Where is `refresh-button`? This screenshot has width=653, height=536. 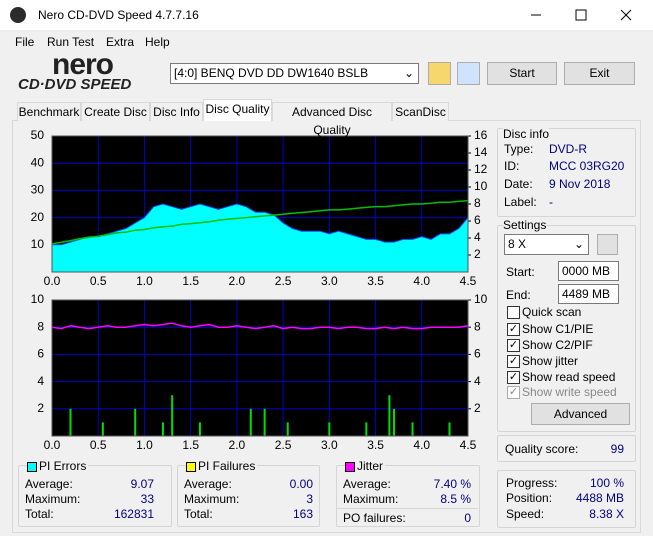 refresh-button is located at coordinates (607, 244).